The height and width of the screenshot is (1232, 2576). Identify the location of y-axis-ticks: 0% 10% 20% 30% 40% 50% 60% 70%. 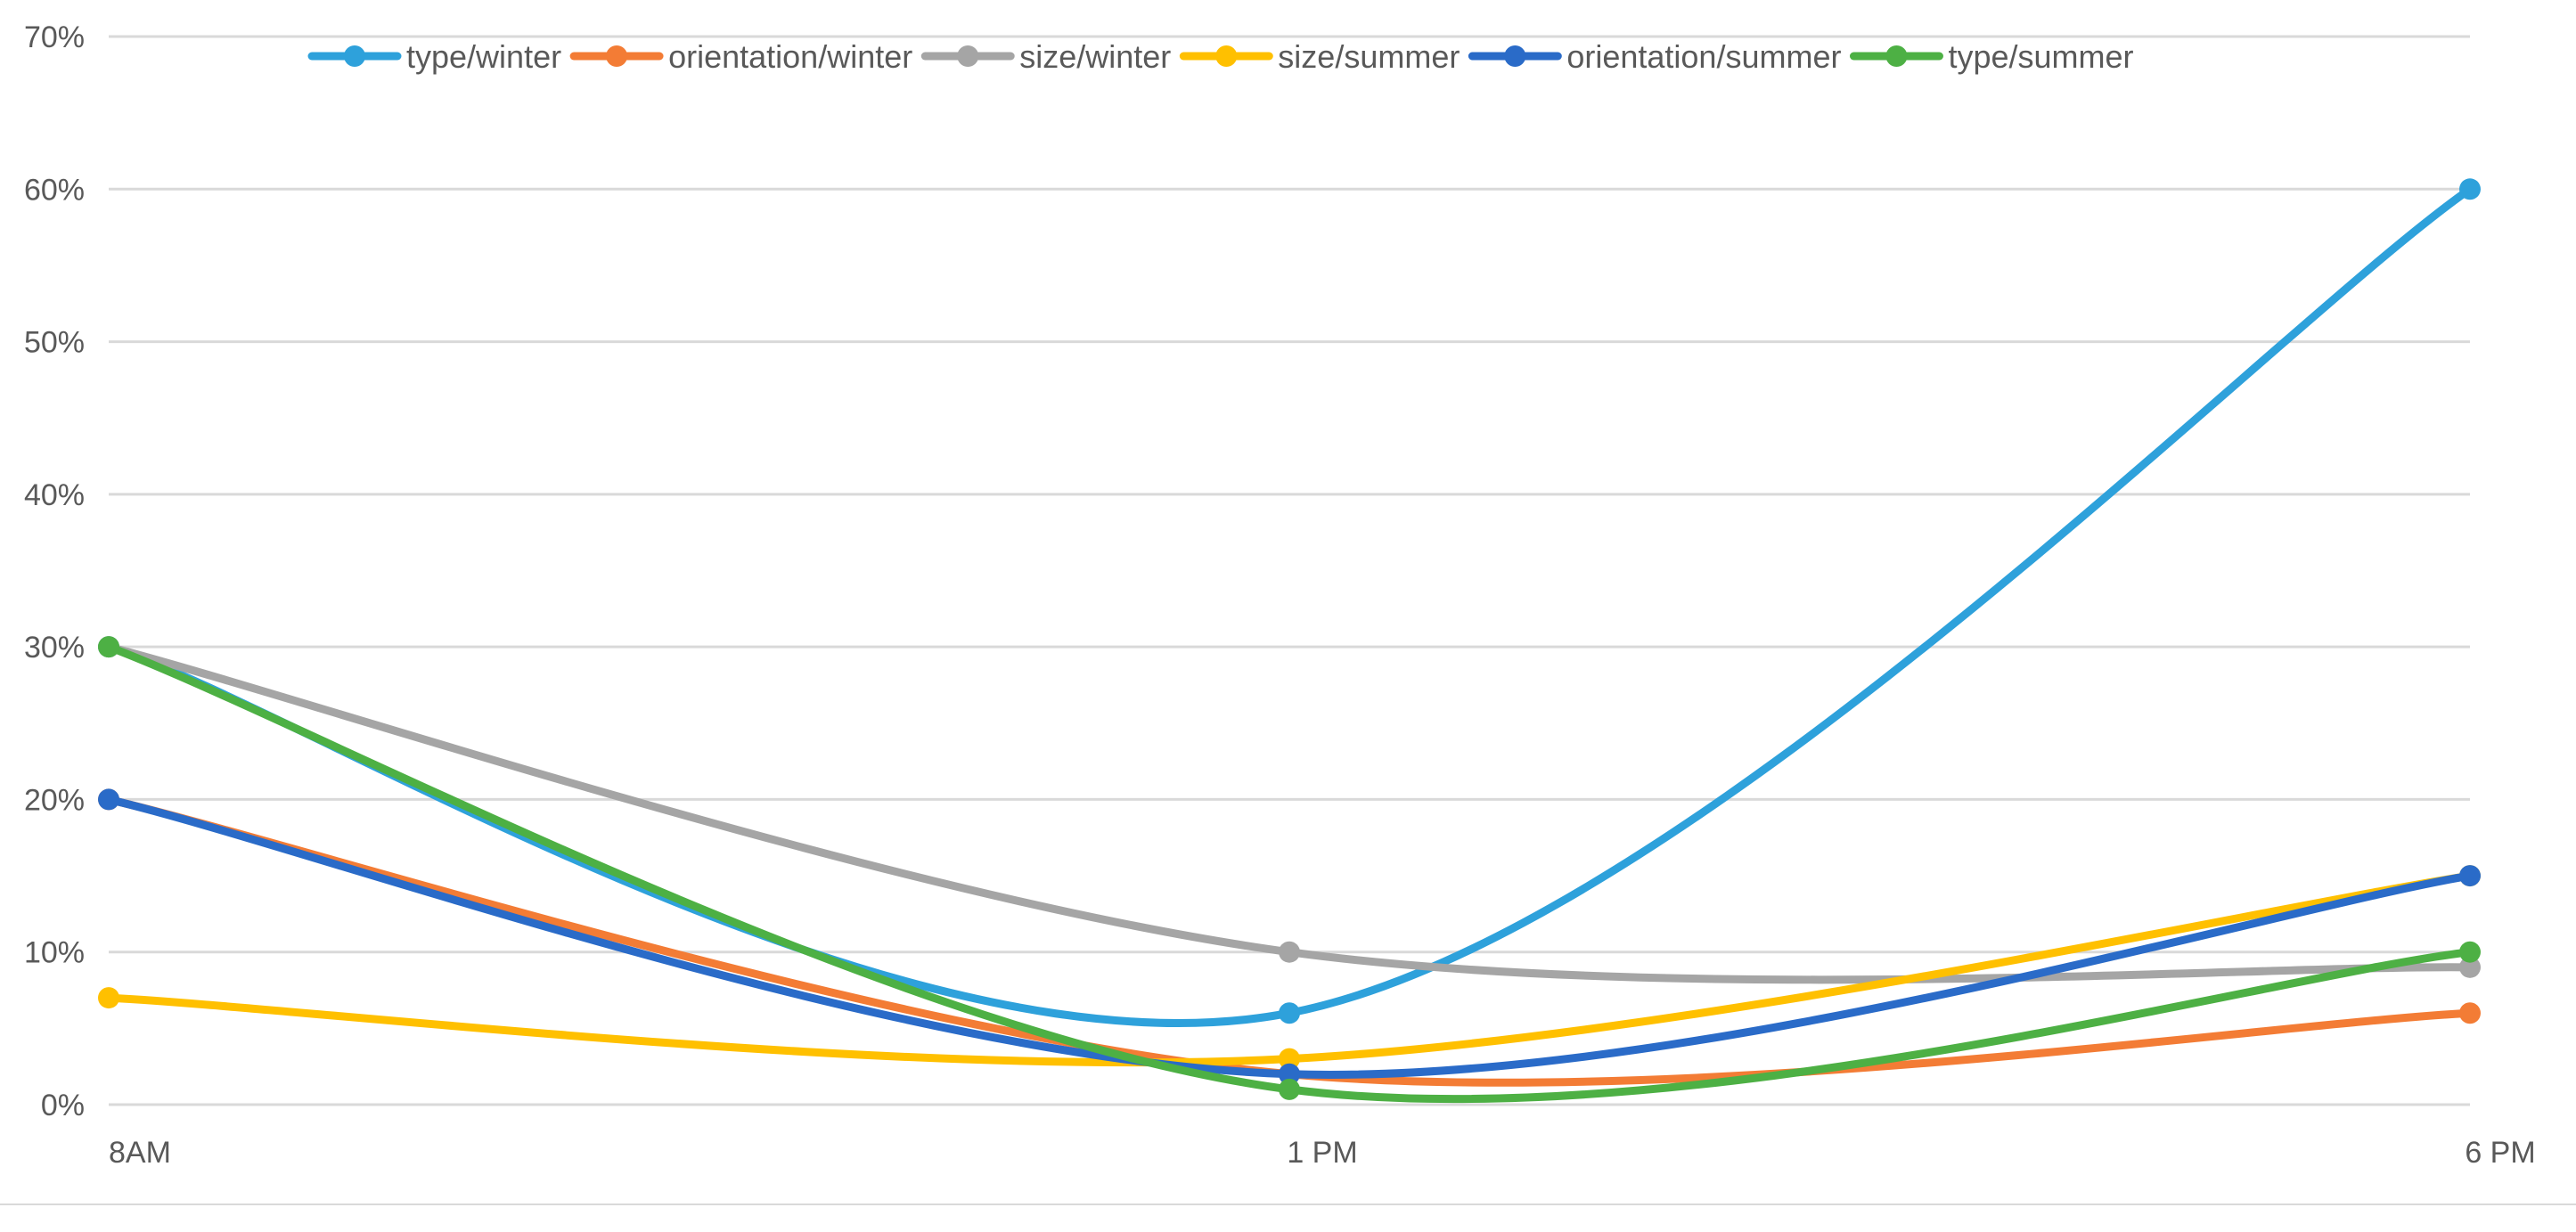
(54, 571).